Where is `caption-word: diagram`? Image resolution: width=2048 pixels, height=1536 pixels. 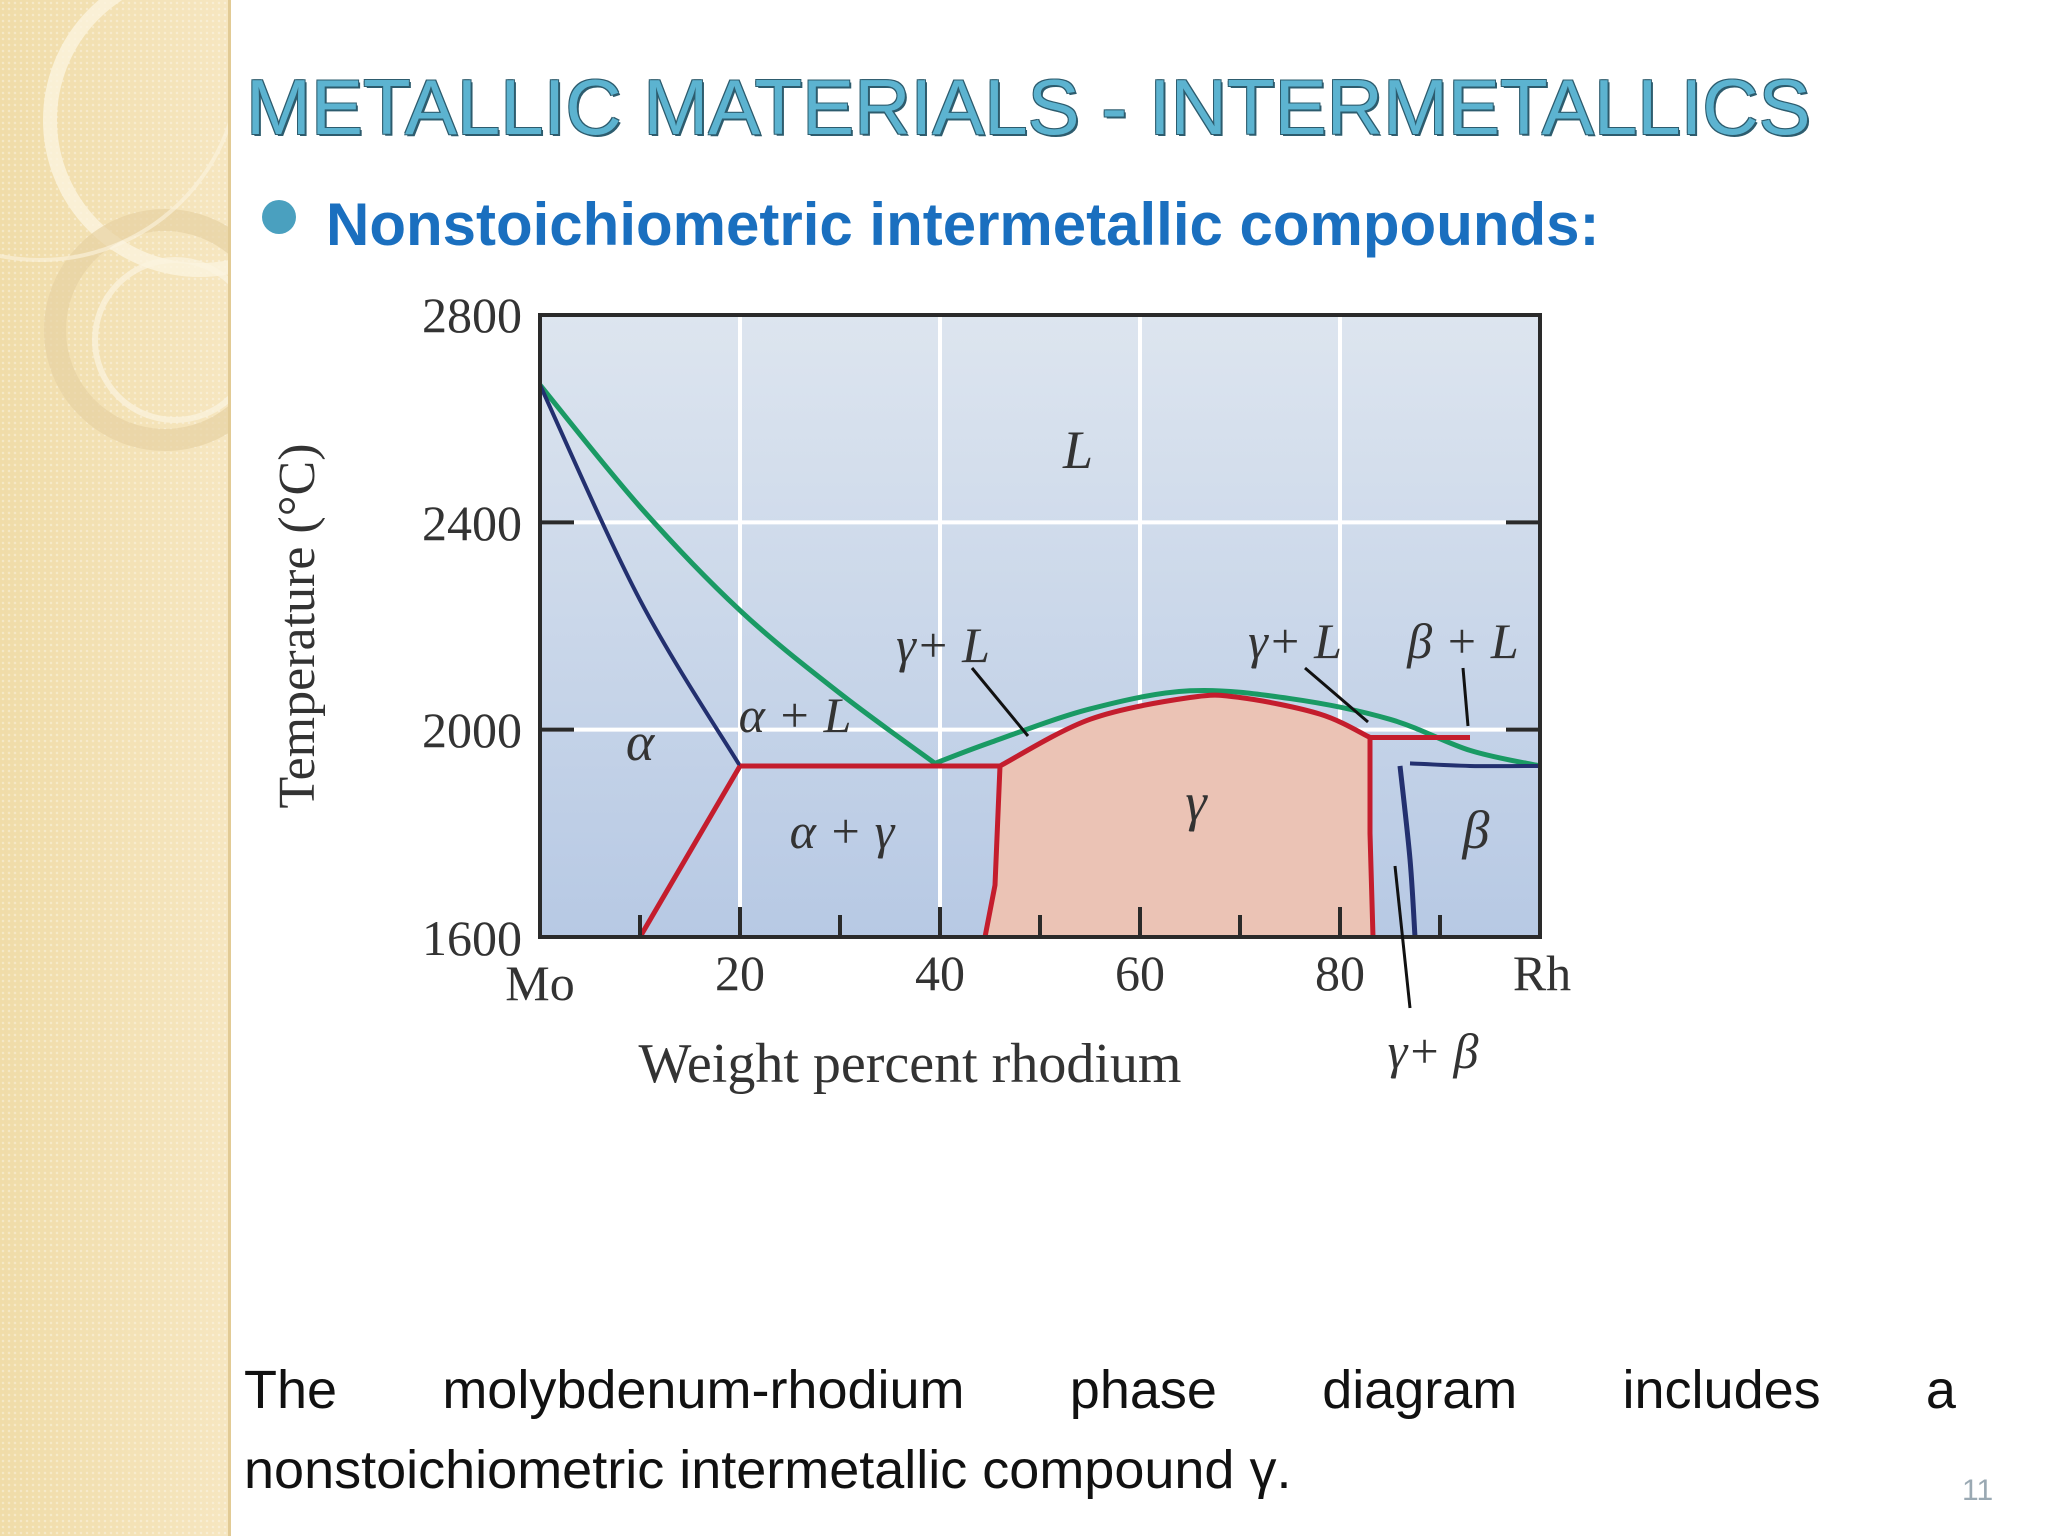 caption-word: diagram is located at coordinates (1420, 1390).